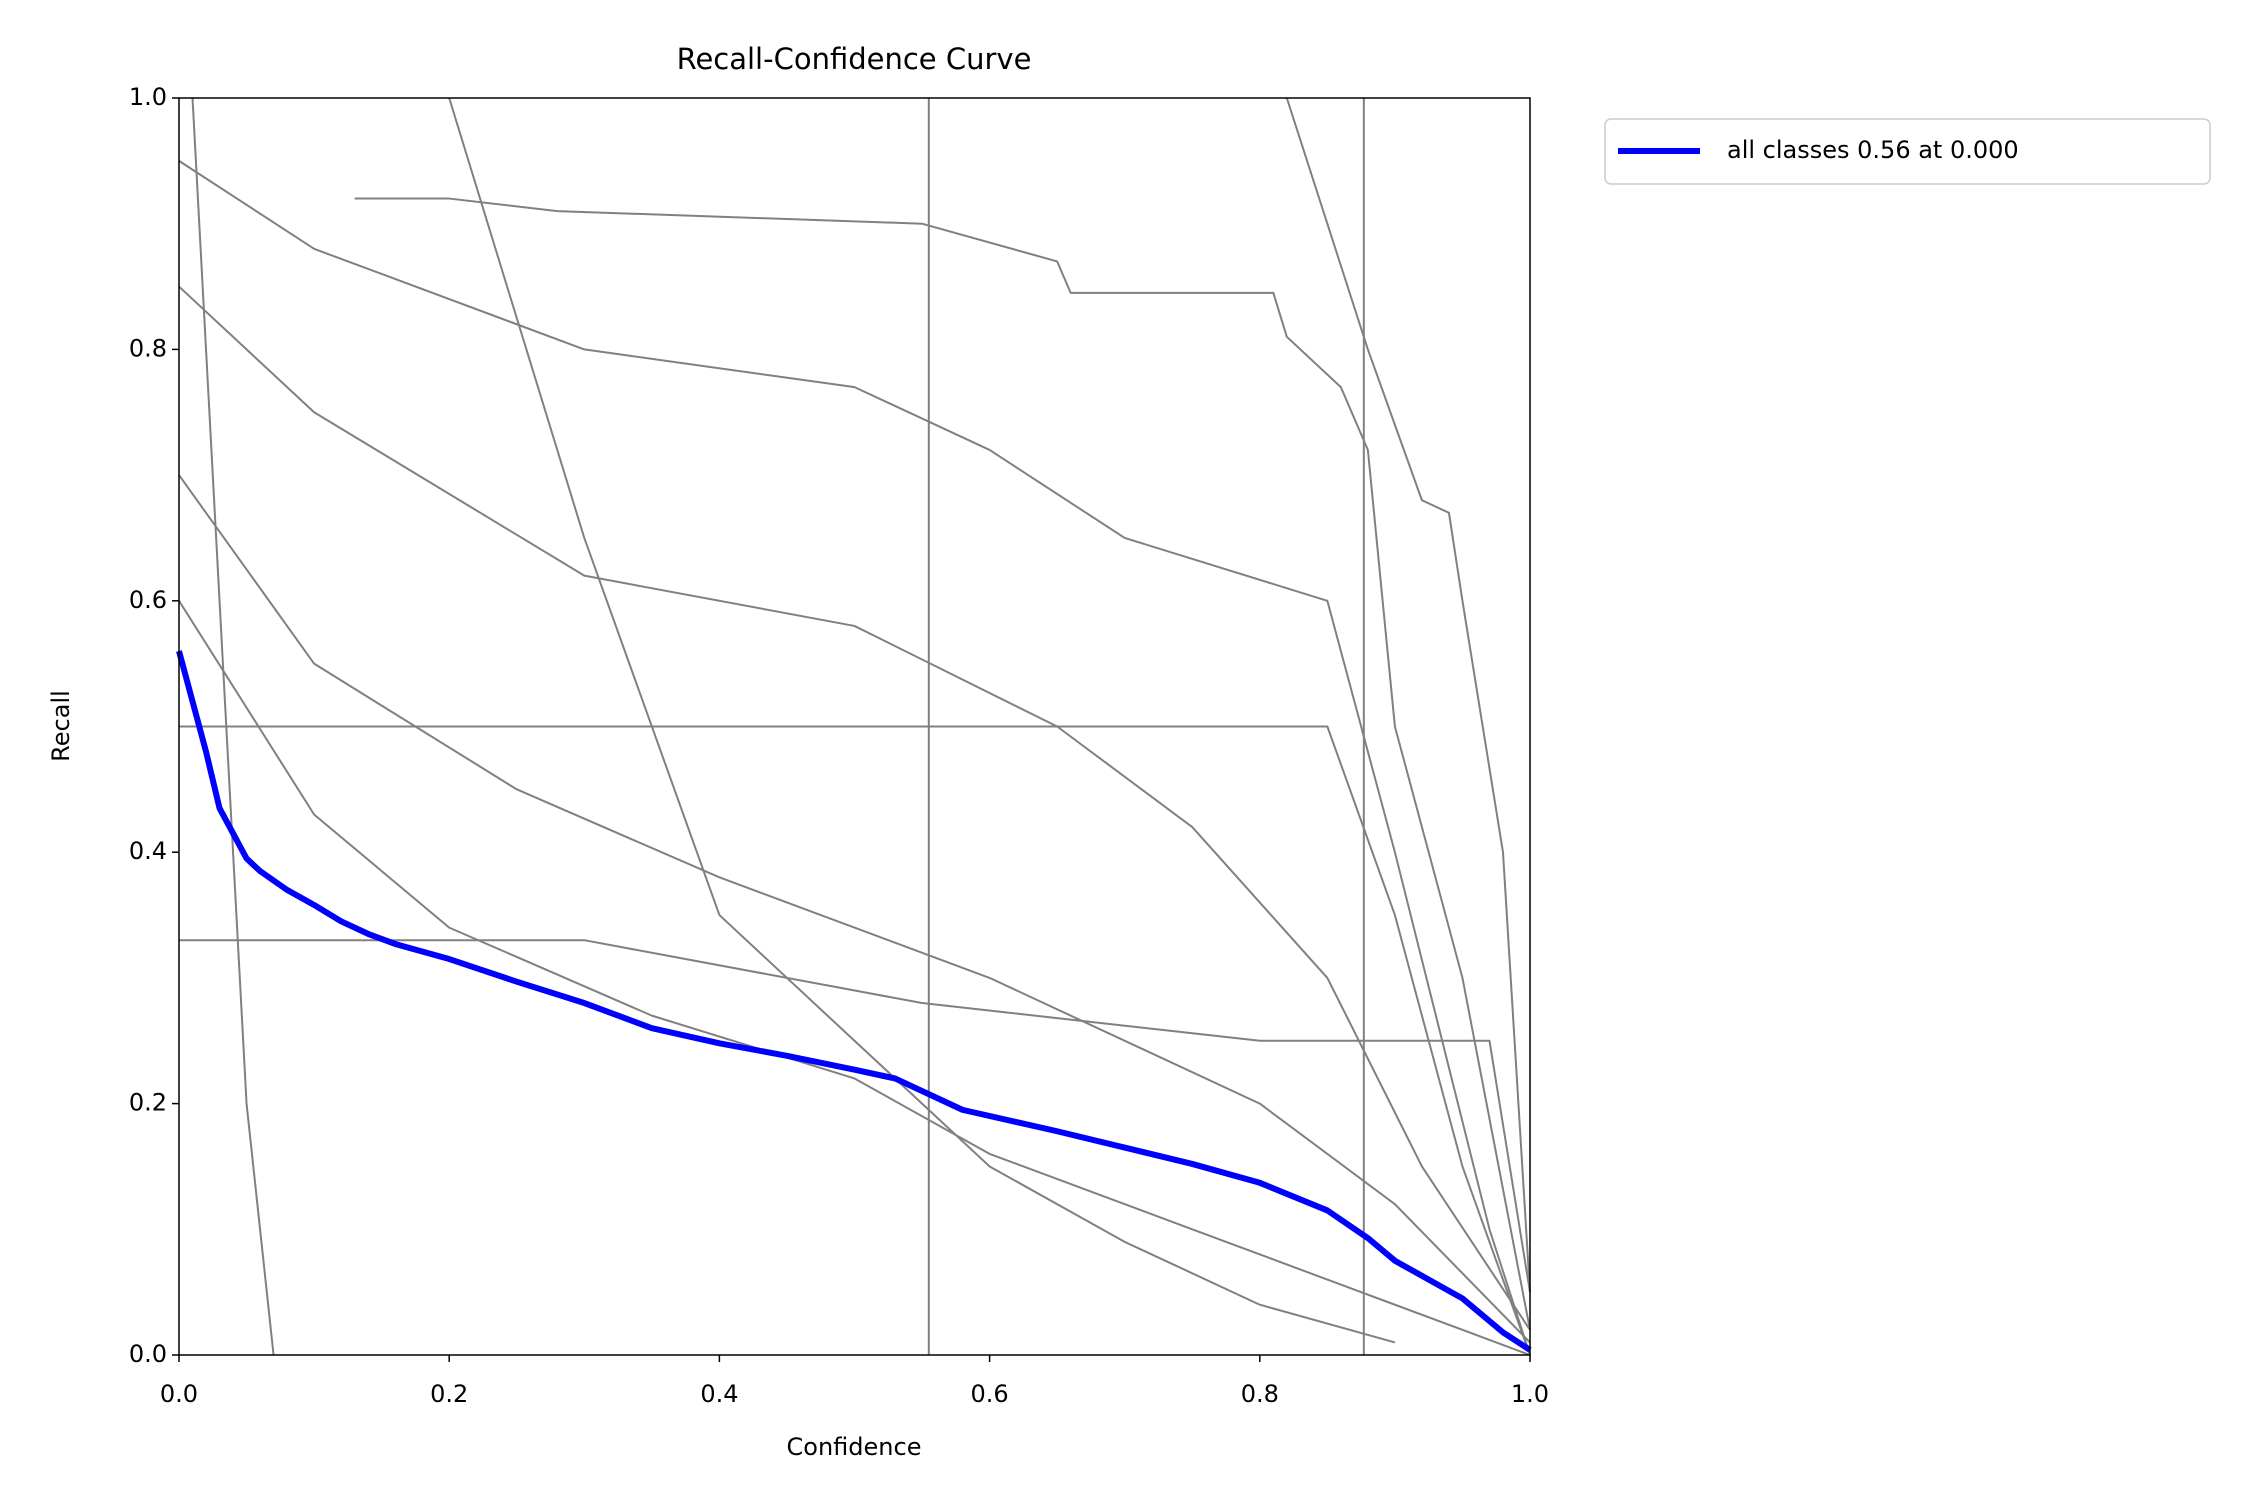  Describe the element at coordinates (719, 1394) in the screenshot. I see `x-tick-label: 0.4` at that location.